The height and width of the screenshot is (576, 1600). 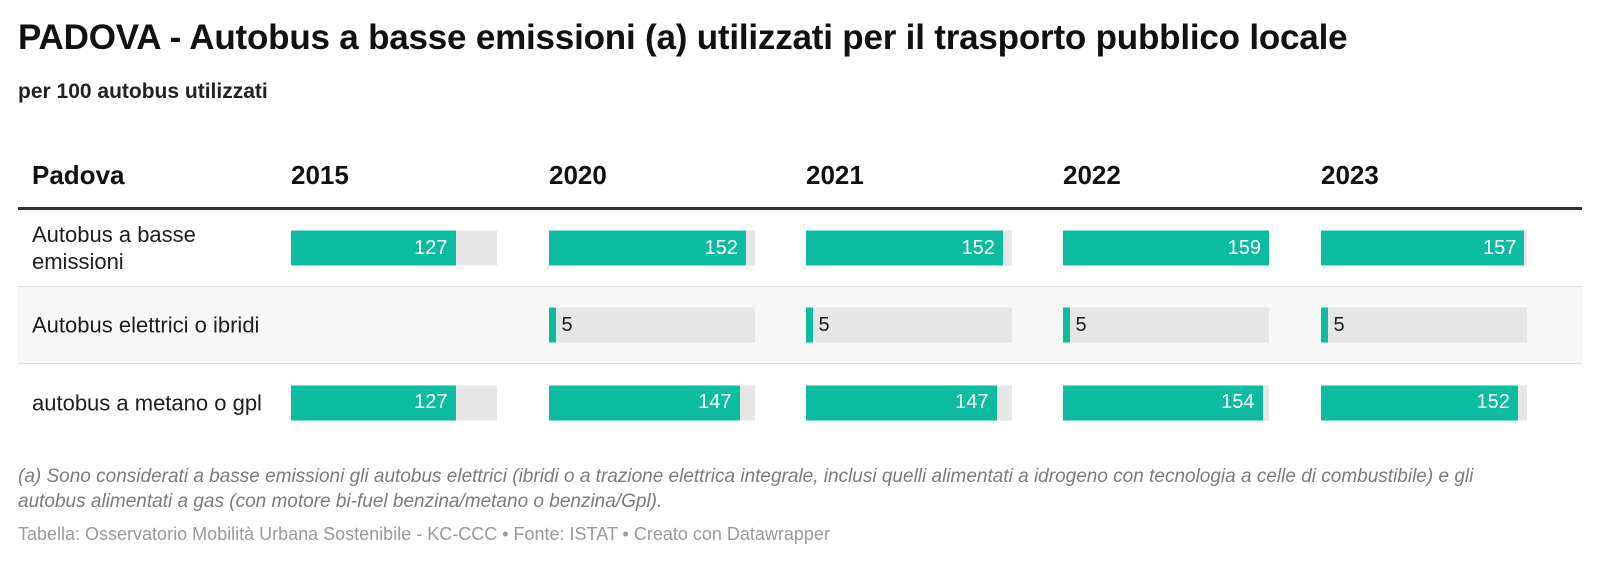 I want to click on table-row: autobus a metano o gpl 127 147 147 154 152, so click(x=800, y=402).